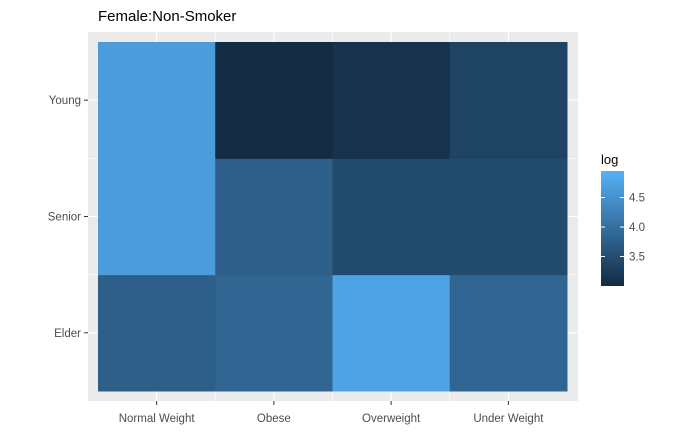 Image resolution: width=700 pixels, height=432 pixels. What do you see at coordinates (637, 258) in the screenshot?
I see `legend-break-label: 3.5` at bounding box center [637, 258].